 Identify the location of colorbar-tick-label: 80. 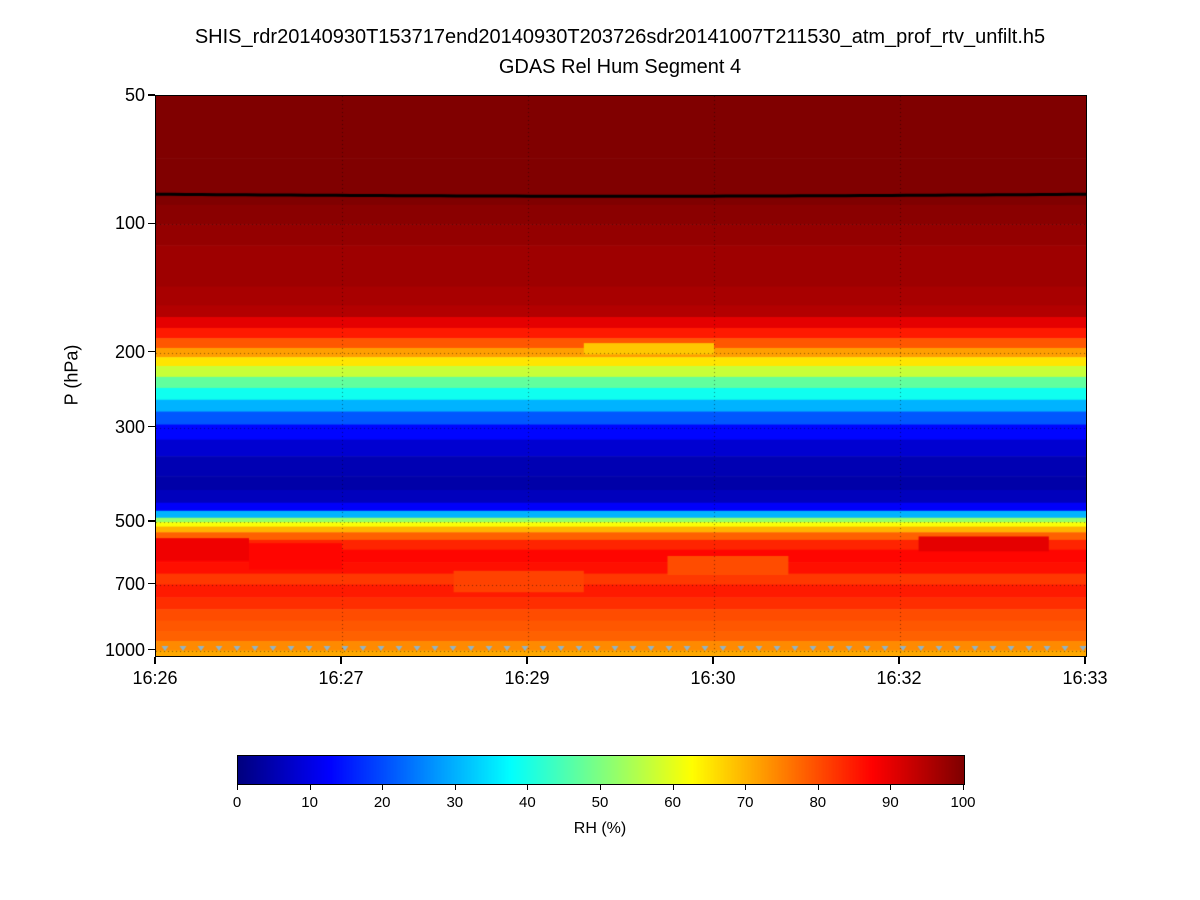
(818, 802).